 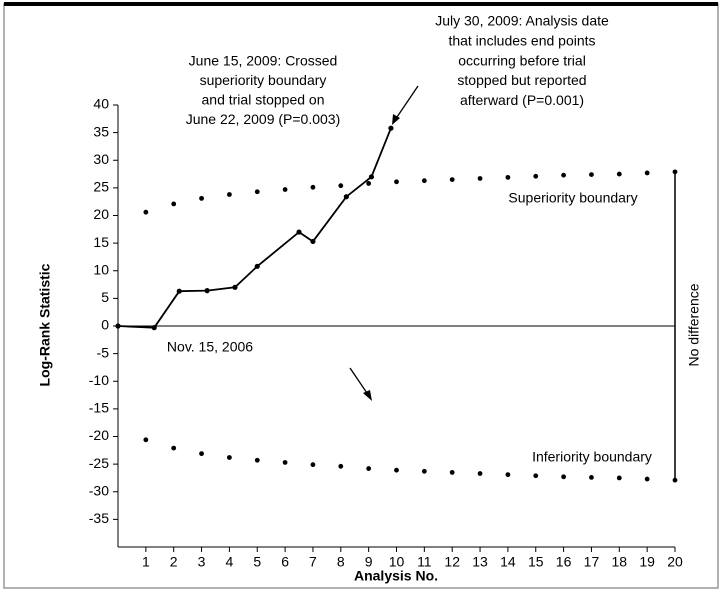 I want to click on y-tick-label: -10, so click(x=99, y=380).